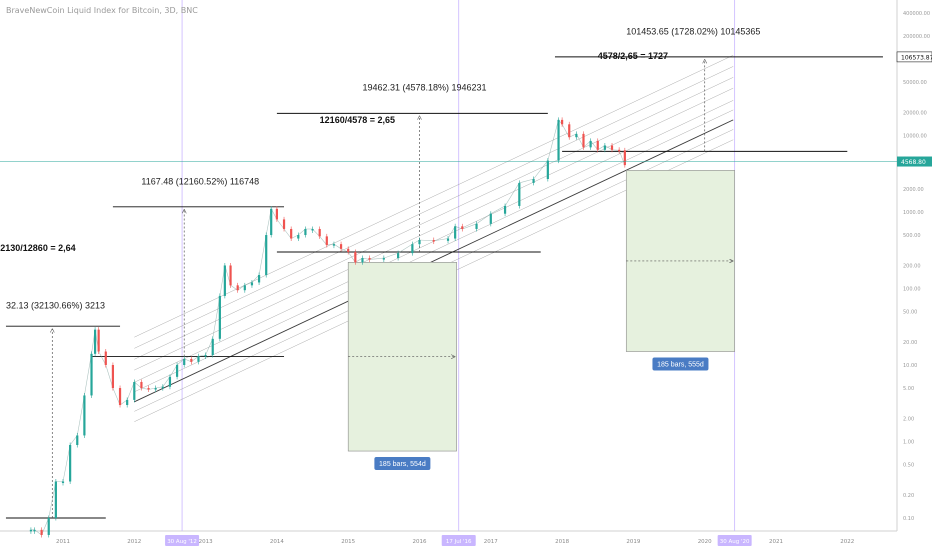 This screenshot has width=932, height=550. What do you see at coordinates (424, 87) in the screenshot?
I see `measure-annotation: 19462.31 (4578.18%) 1946231` at bounding box center [424, 87].